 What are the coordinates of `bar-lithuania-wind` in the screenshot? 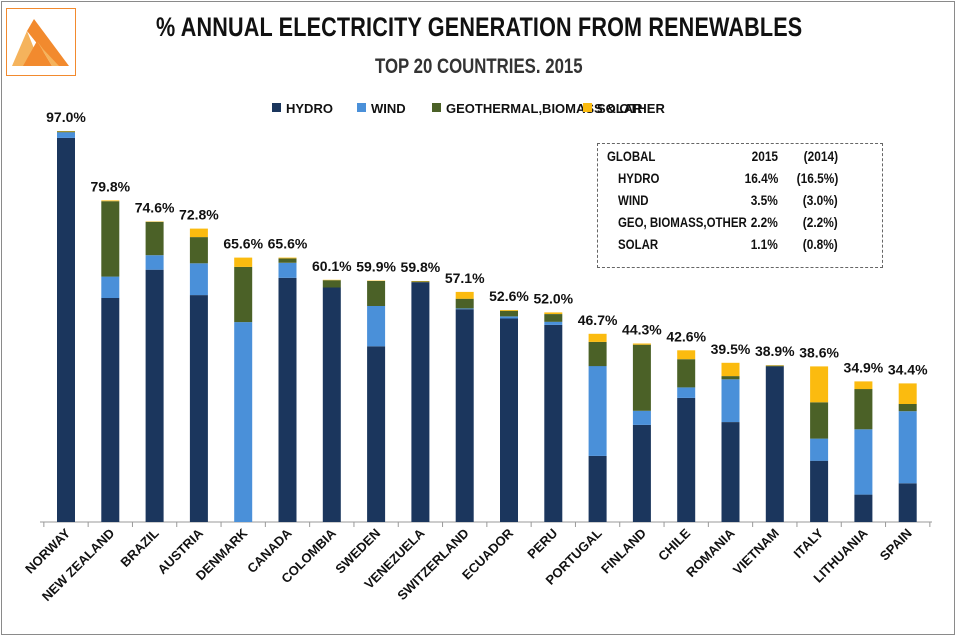 It's located at (863, 462).